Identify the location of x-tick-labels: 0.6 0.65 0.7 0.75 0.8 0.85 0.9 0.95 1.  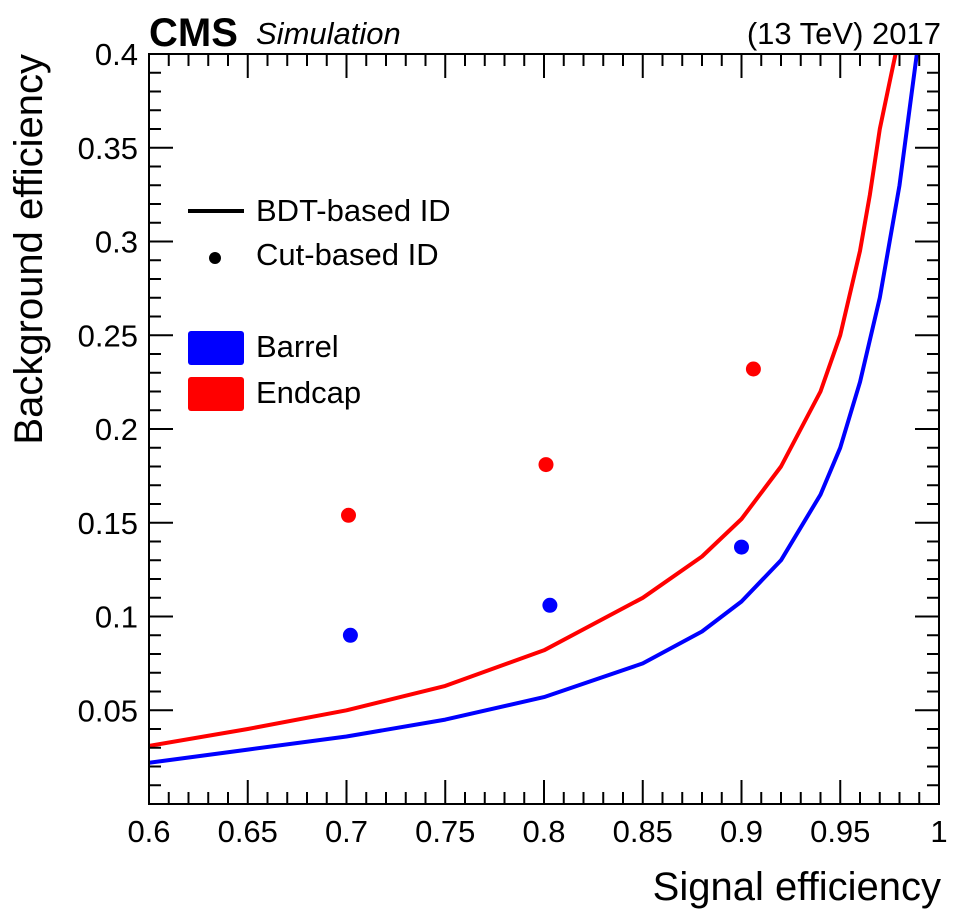
(537, 831).